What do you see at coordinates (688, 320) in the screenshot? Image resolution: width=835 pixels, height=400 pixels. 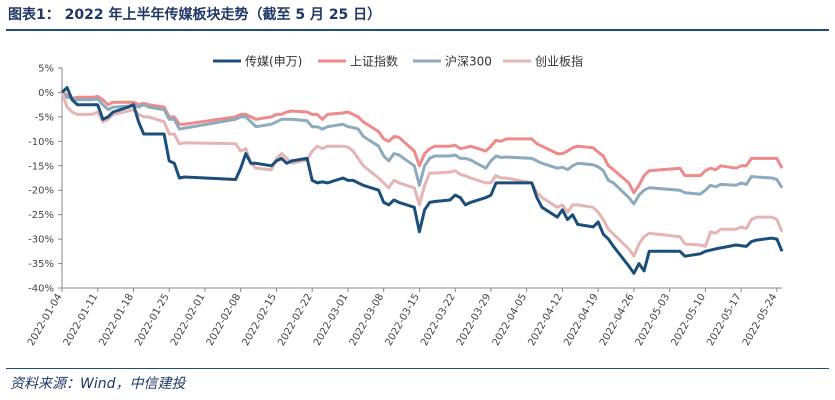 I see `x-tick-label: 2022-05-10` at bounding box center [688, 320].